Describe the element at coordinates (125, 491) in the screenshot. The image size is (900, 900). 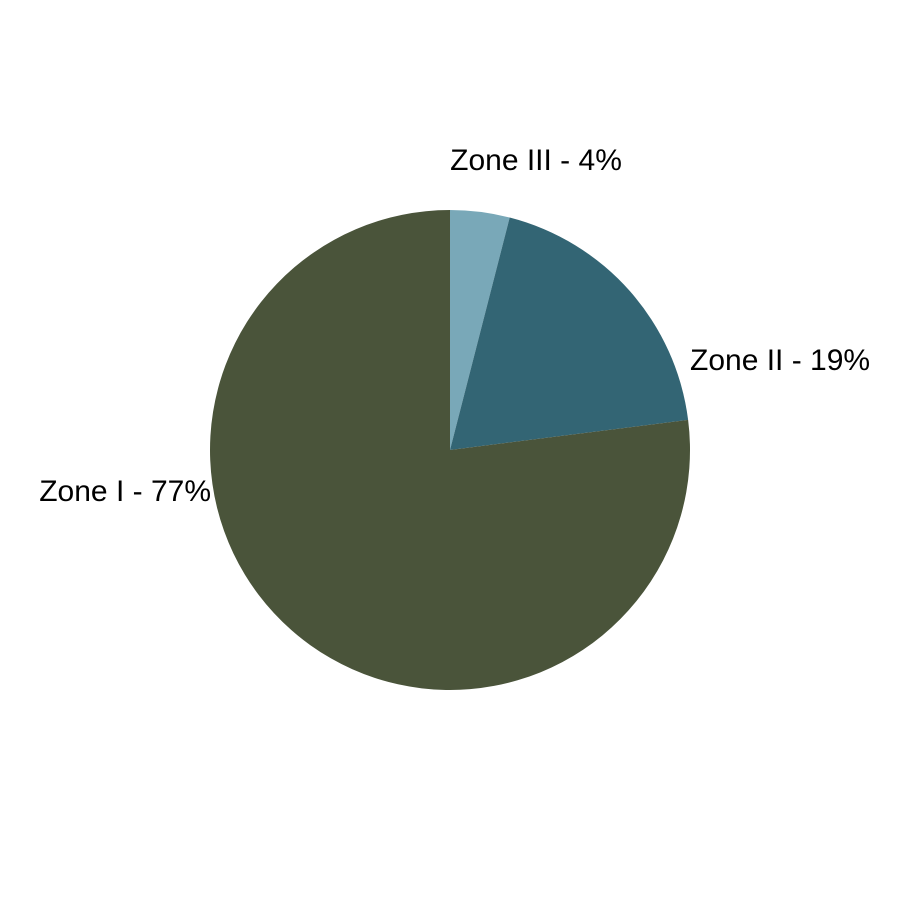
I see `slice-label: Zone I - 77%` at that location.